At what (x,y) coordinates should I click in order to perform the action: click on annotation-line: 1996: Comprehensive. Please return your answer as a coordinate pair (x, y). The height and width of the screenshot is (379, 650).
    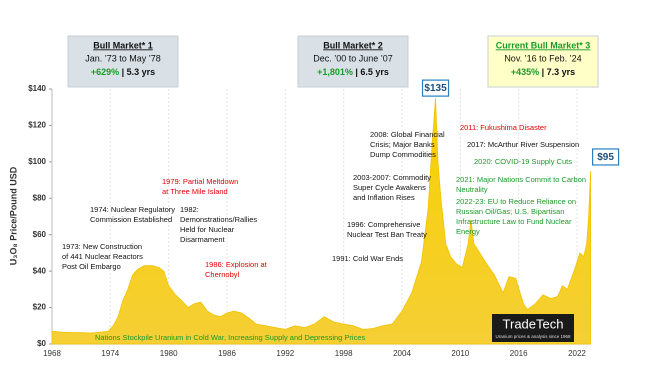
    Looking at the image, I should click on (383, 224).